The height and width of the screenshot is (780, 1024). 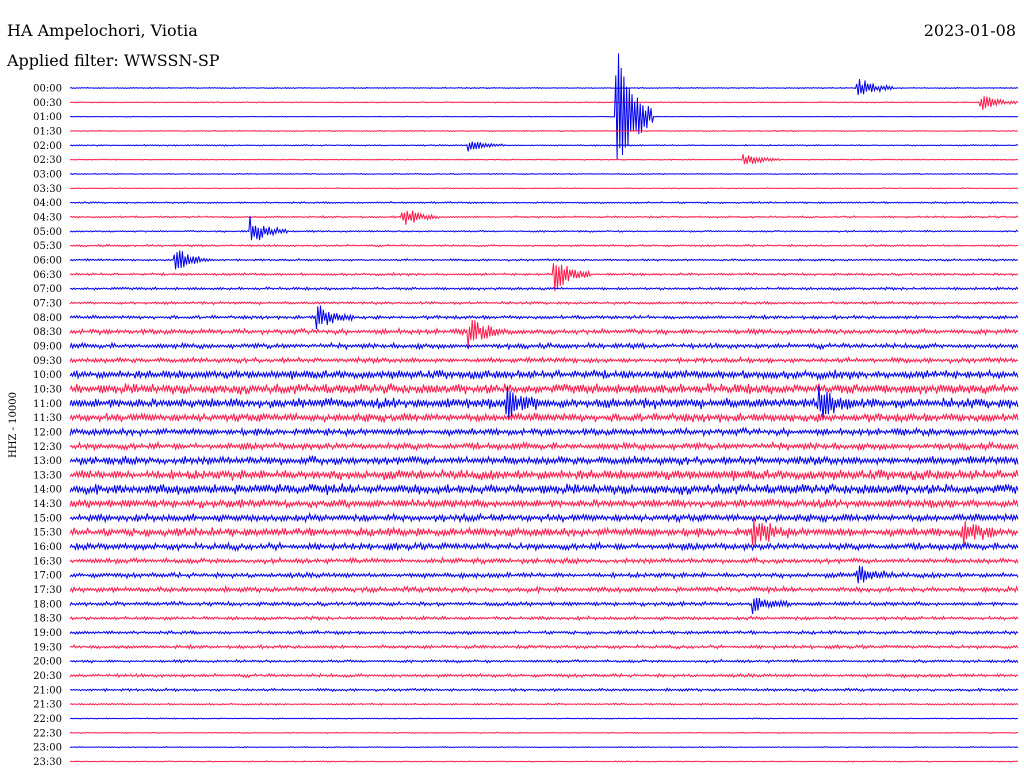 I want to click on time-tick-label: 03:30, so click(x=47, y=189).